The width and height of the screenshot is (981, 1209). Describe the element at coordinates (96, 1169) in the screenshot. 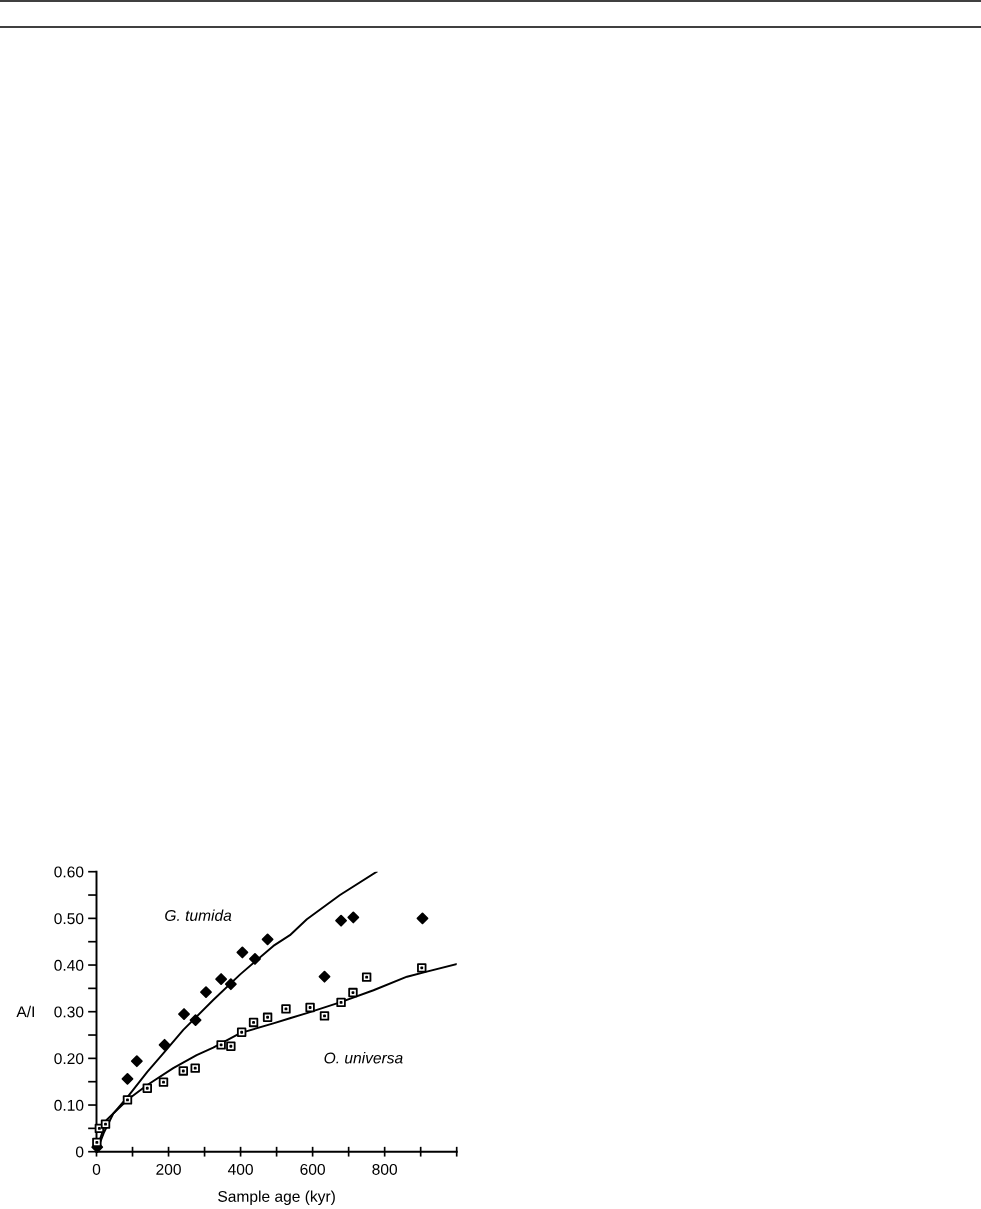

I see `x-tick-label: 0` at that location.